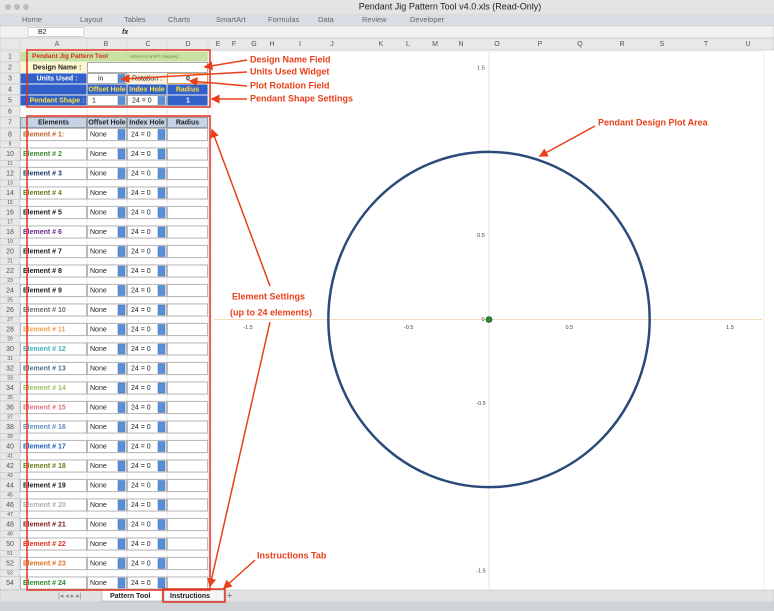  Describe the element at coordinates (268, 296) in the screenshot. I see `annotation: Element Settings` at that location.